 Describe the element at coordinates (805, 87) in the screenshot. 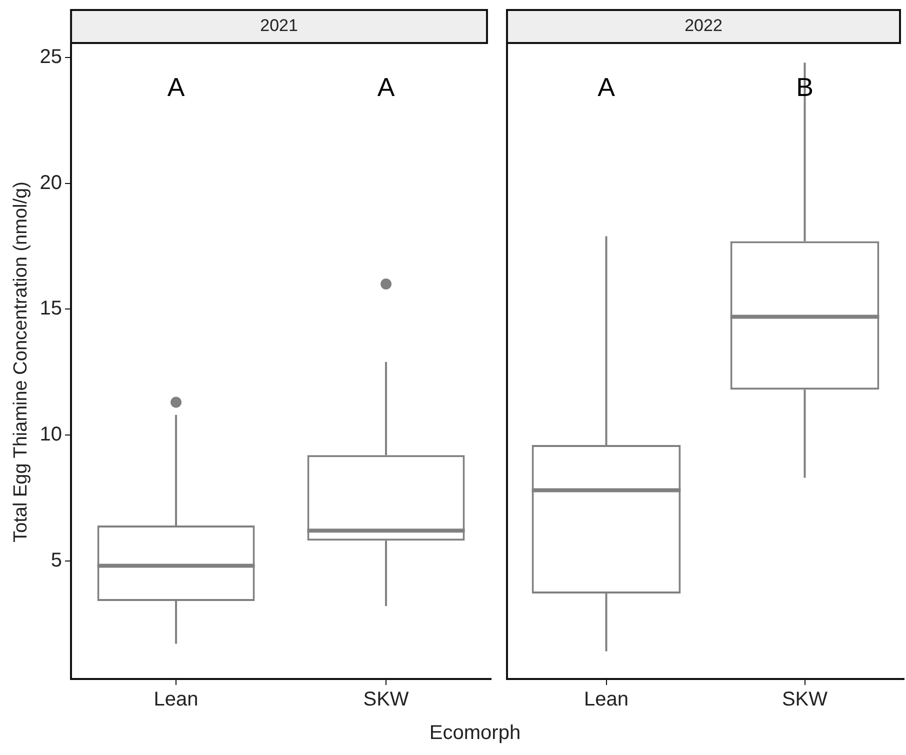

I see `annotation: B` at that location.